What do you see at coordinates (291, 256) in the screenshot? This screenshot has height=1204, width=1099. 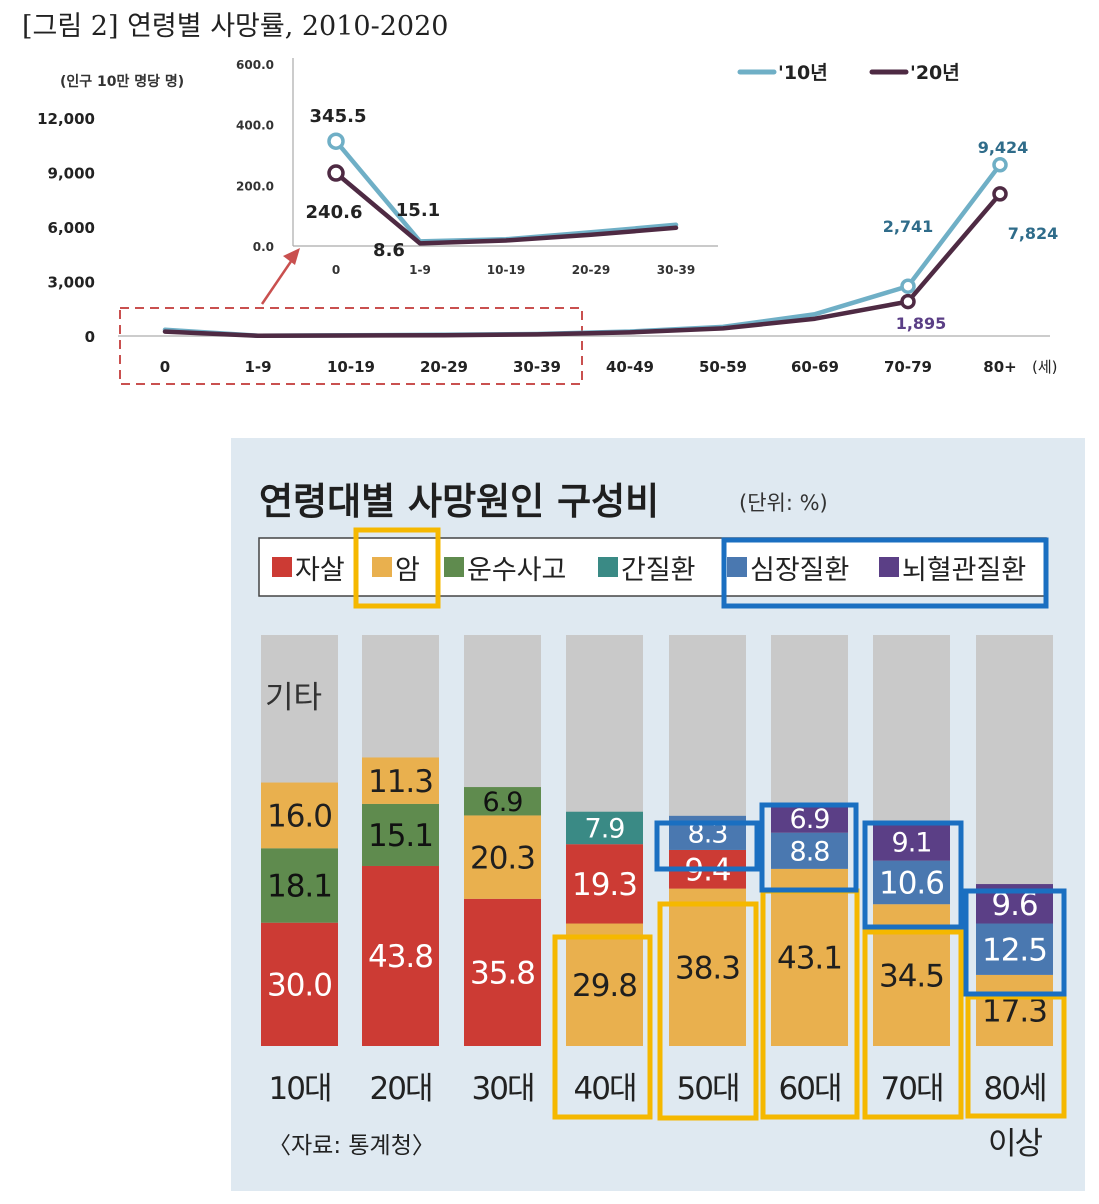 I see `zoom-arrow-head` at bounding box center [291, 256].